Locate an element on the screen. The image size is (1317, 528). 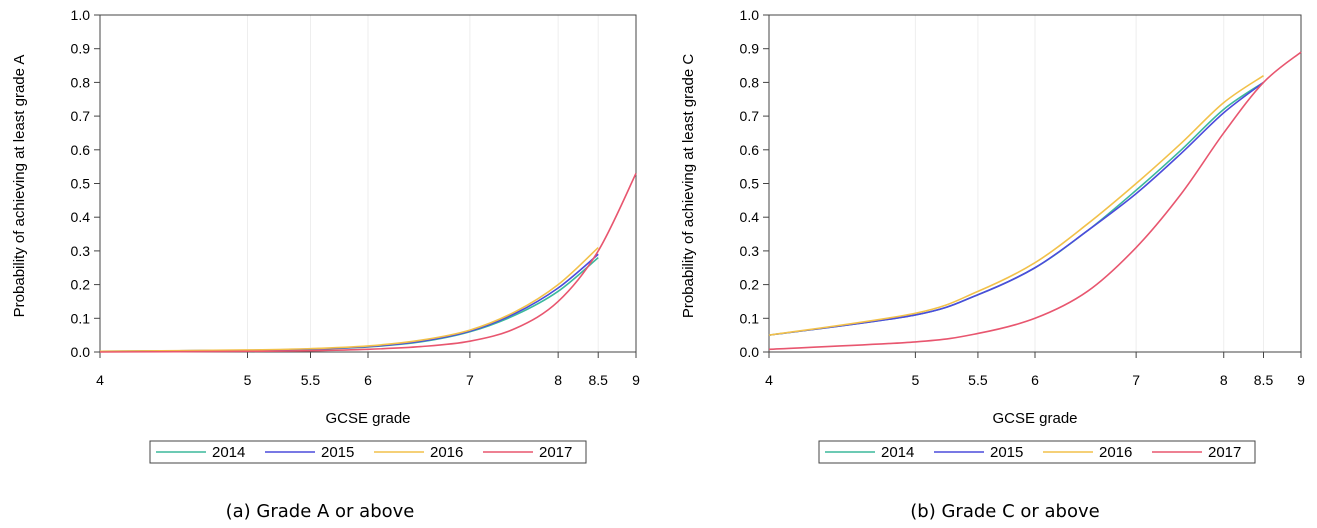
caption: (a) Grade A or above is located at coordinates (320, 511).